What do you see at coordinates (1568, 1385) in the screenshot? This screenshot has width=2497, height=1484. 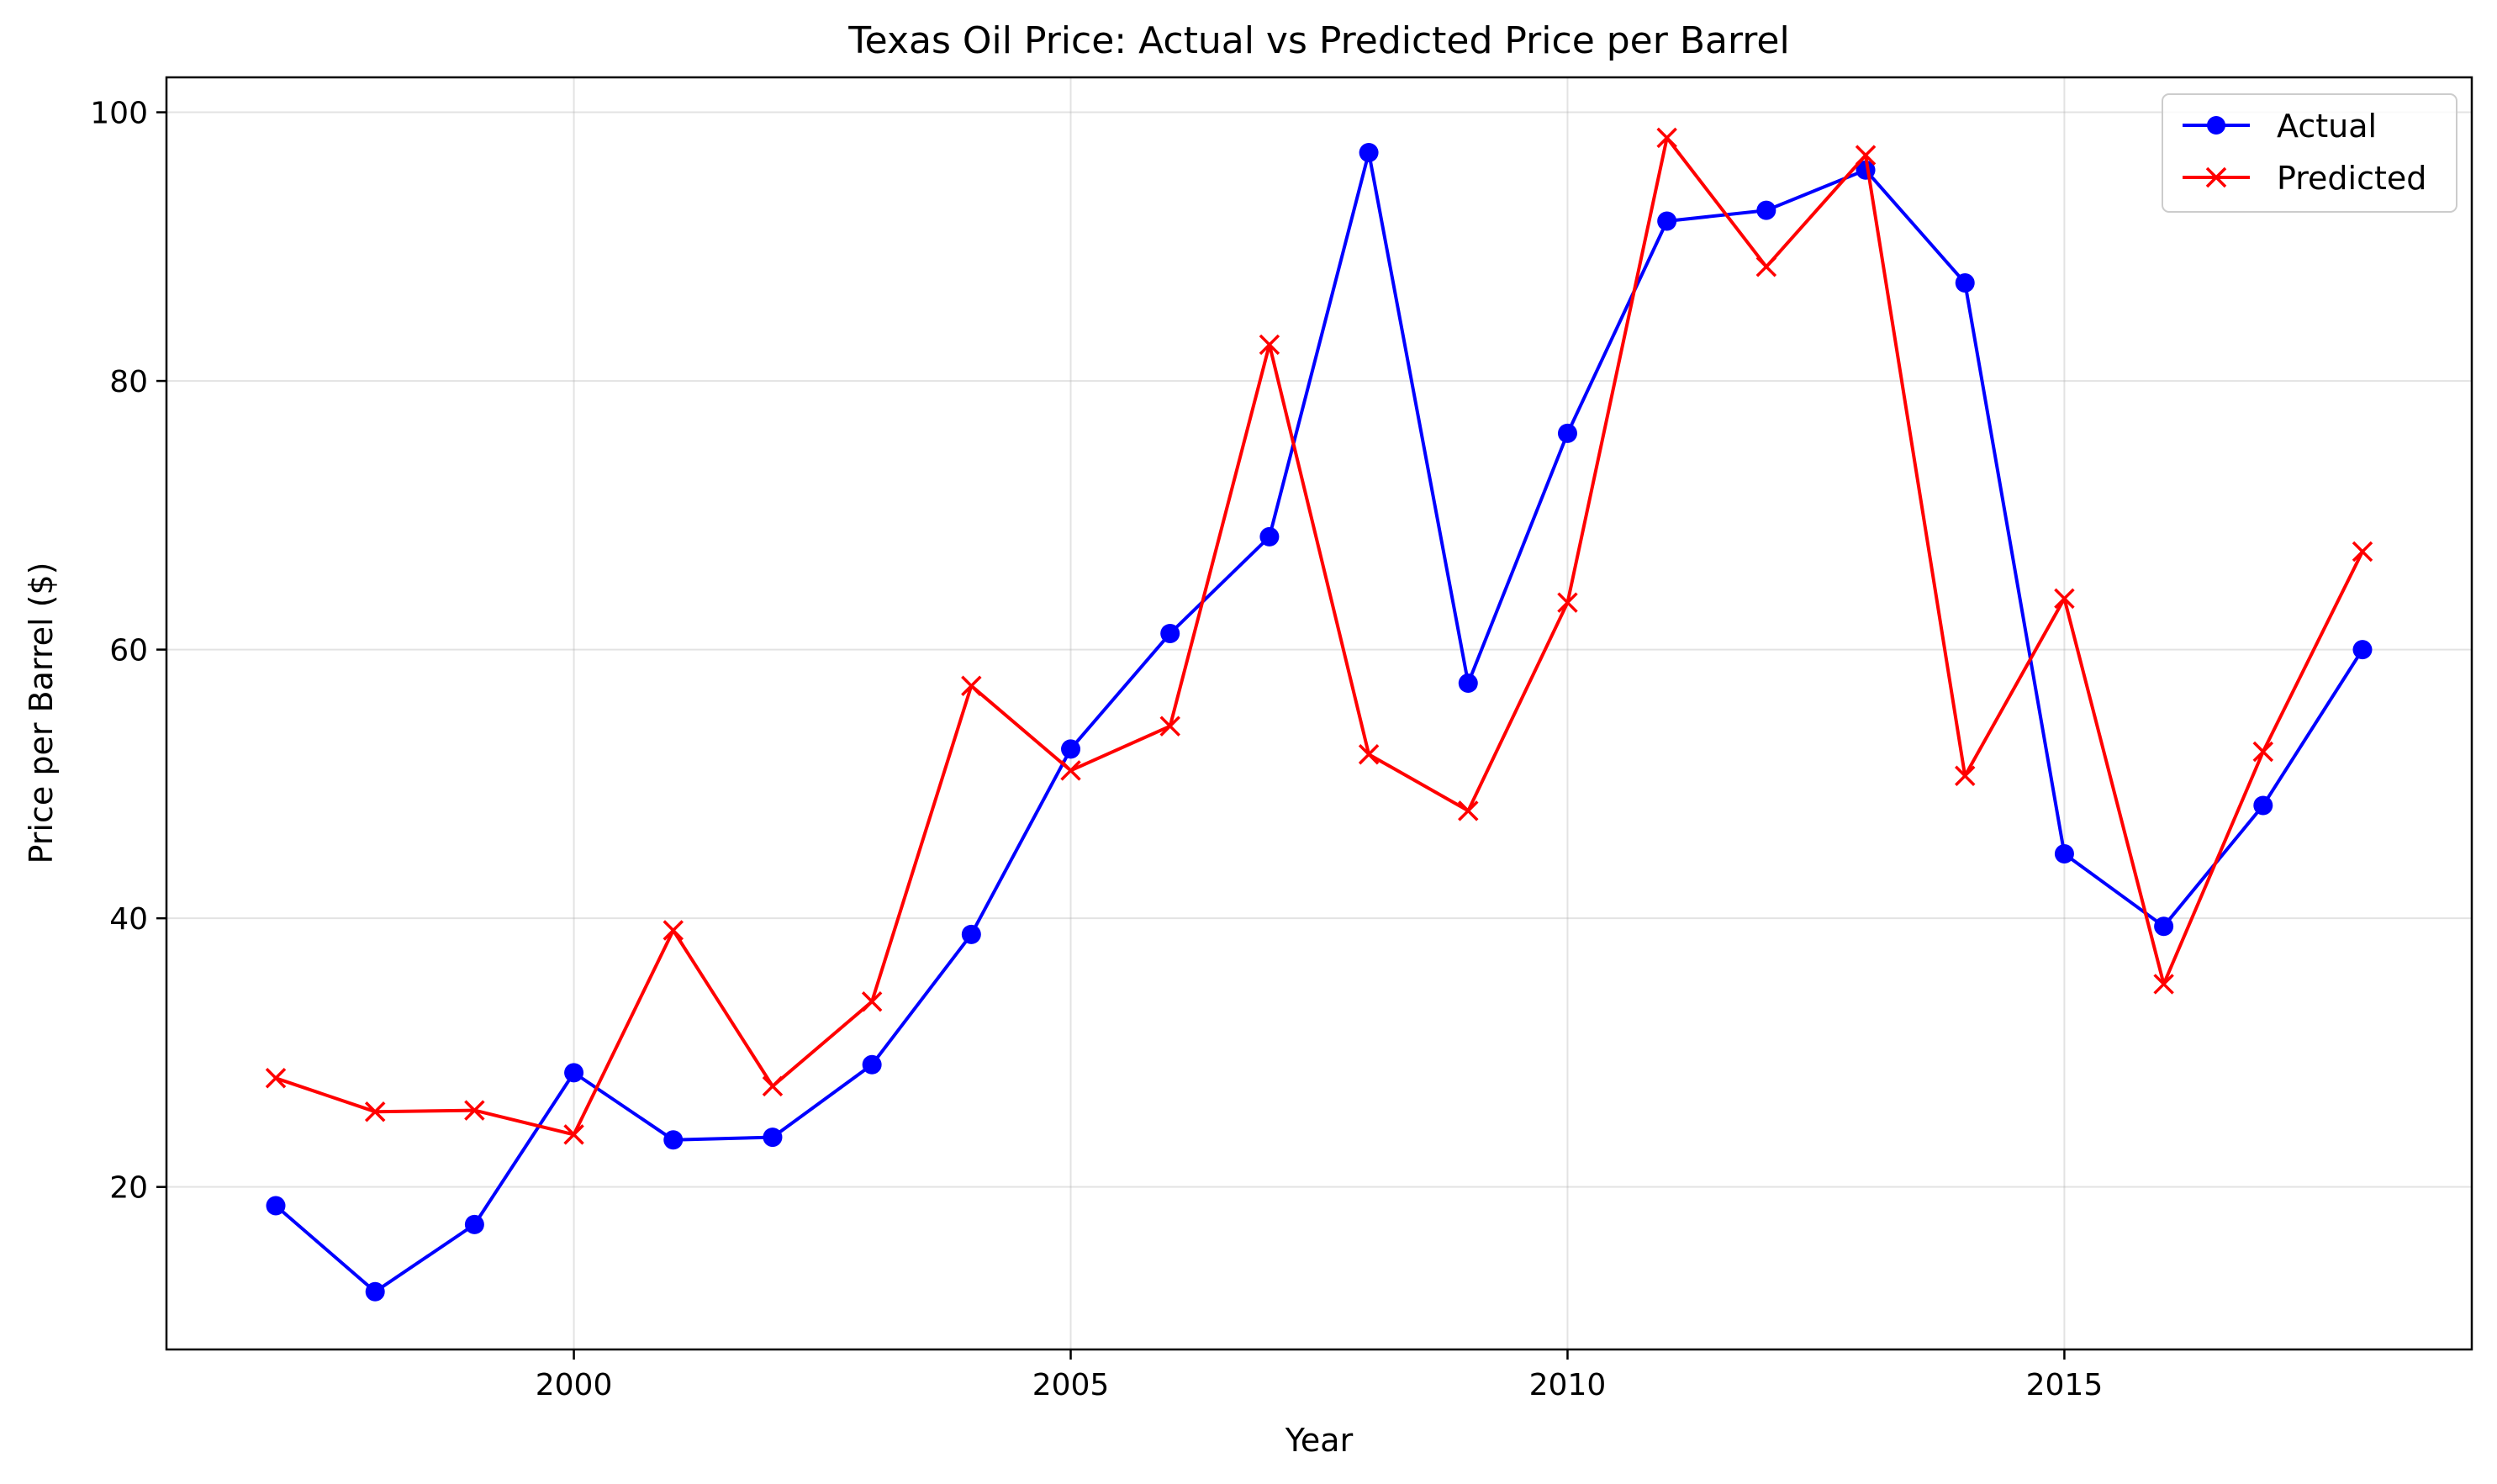 I see `x-tick-label: 2010` at bounding box center [1568, 1385].